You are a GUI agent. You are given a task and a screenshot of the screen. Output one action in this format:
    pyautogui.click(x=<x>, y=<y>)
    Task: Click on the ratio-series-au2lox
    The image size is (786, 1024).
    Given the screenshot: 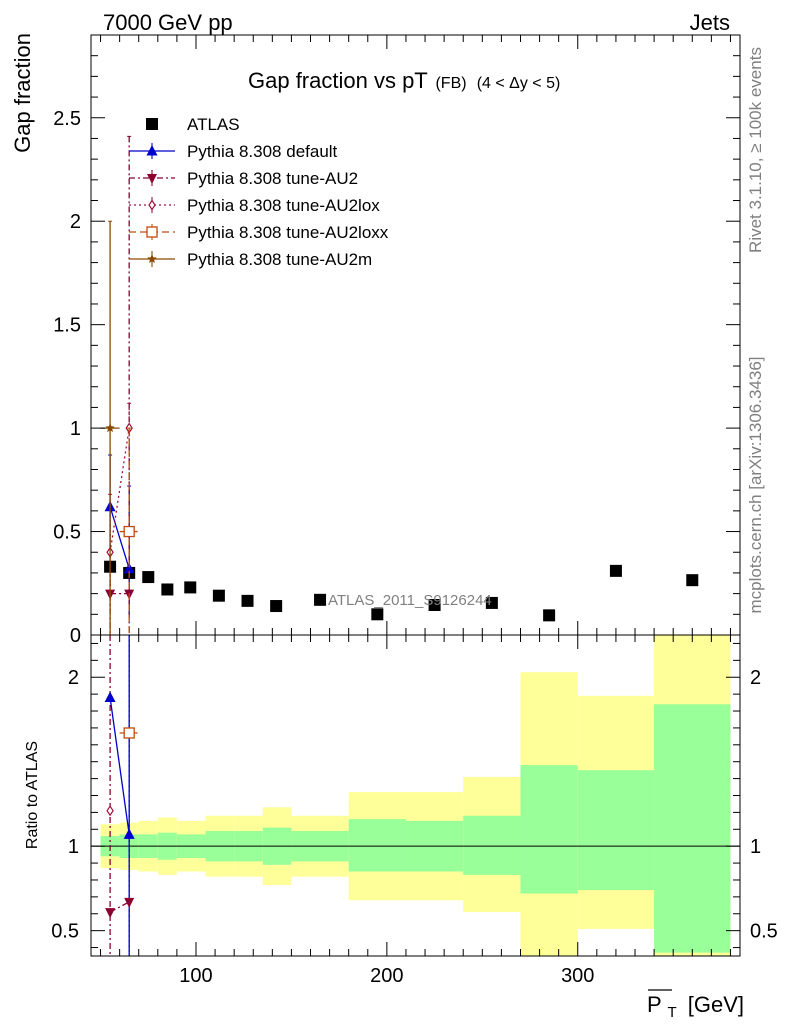 What is the action you would take?
    pyautogui.click(x=110, y=811)
    